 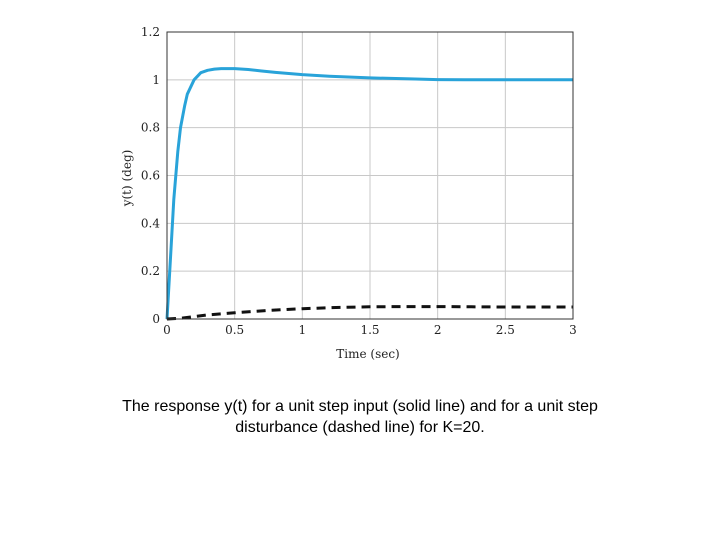 What do you see at coordinates (367, 354) in the screenshot?
I see `x-axis-title: Time (sec)` at bounding box center [367, 354].